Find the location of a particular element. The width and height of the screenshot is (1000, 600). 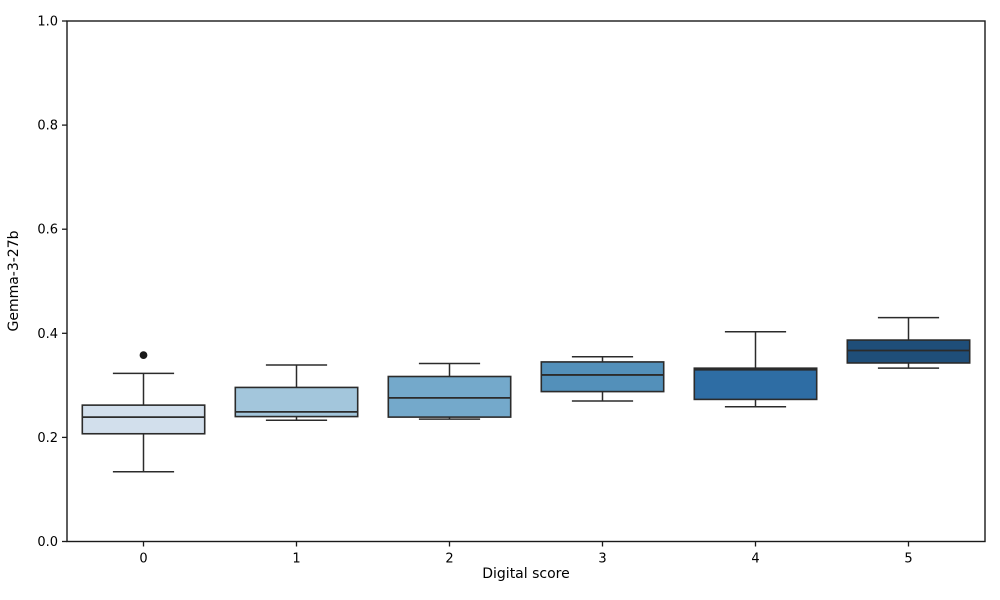

y-tick-label: 0.6 is located at coordinates (47, 230).